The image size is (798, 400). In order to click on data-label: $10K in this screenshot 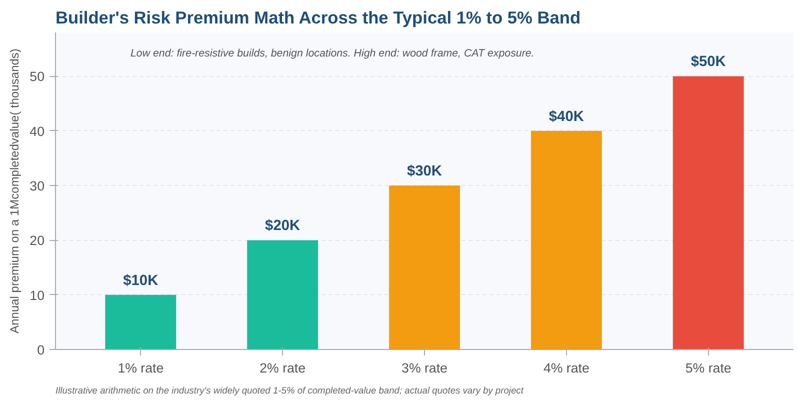, I will do `click(141, 280)`.